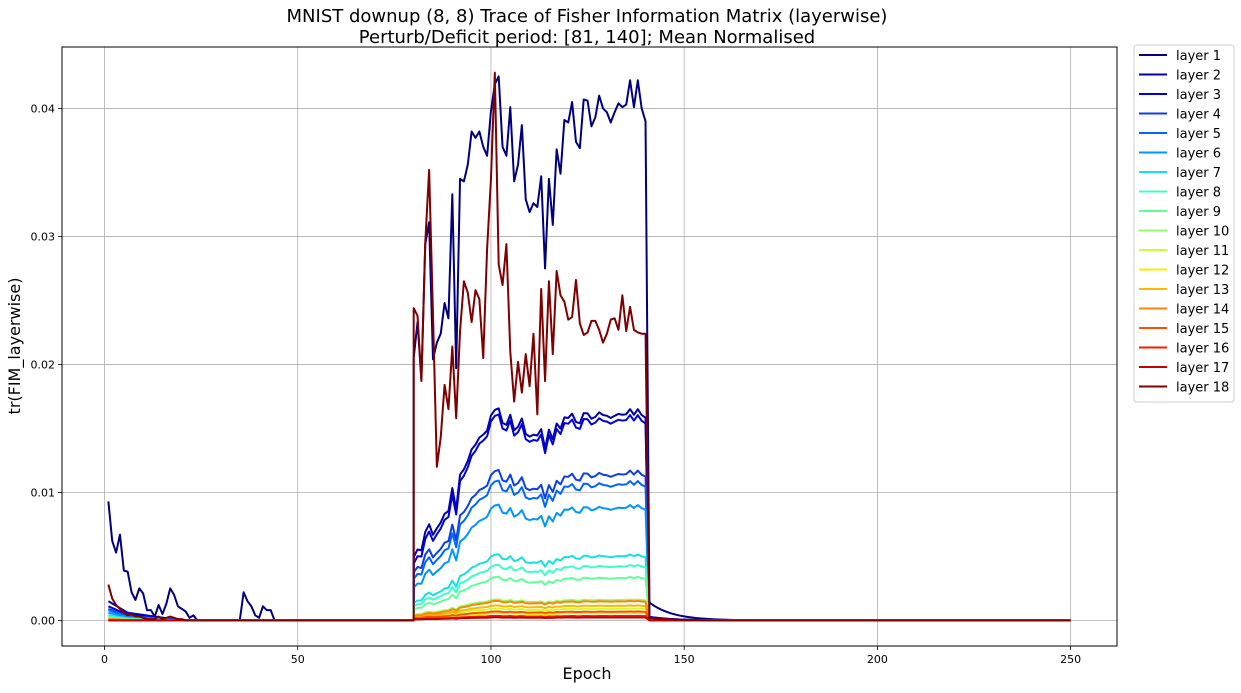  Describe the element at coordinates (1198, 193) in the screenshot. I see `legend-entry: layer 8` at that location.